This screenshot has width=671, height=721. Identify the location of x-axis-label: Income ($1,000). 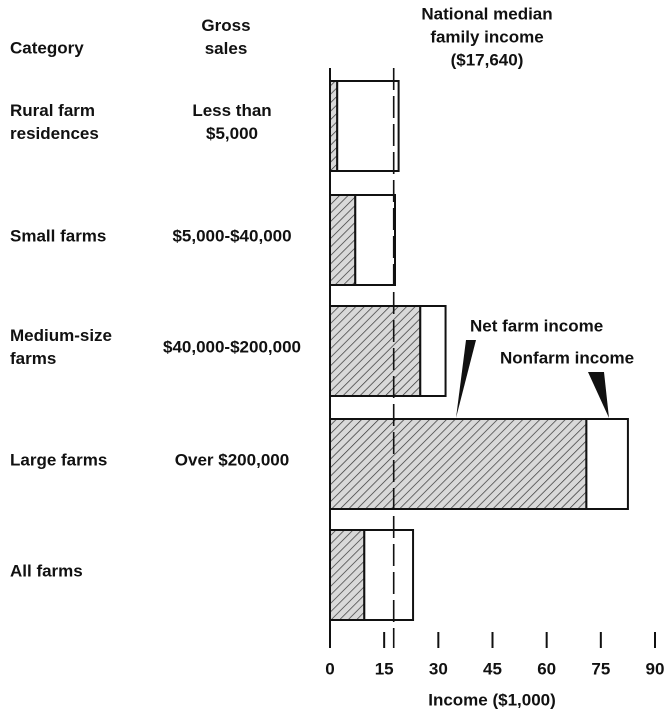
(492, 700).